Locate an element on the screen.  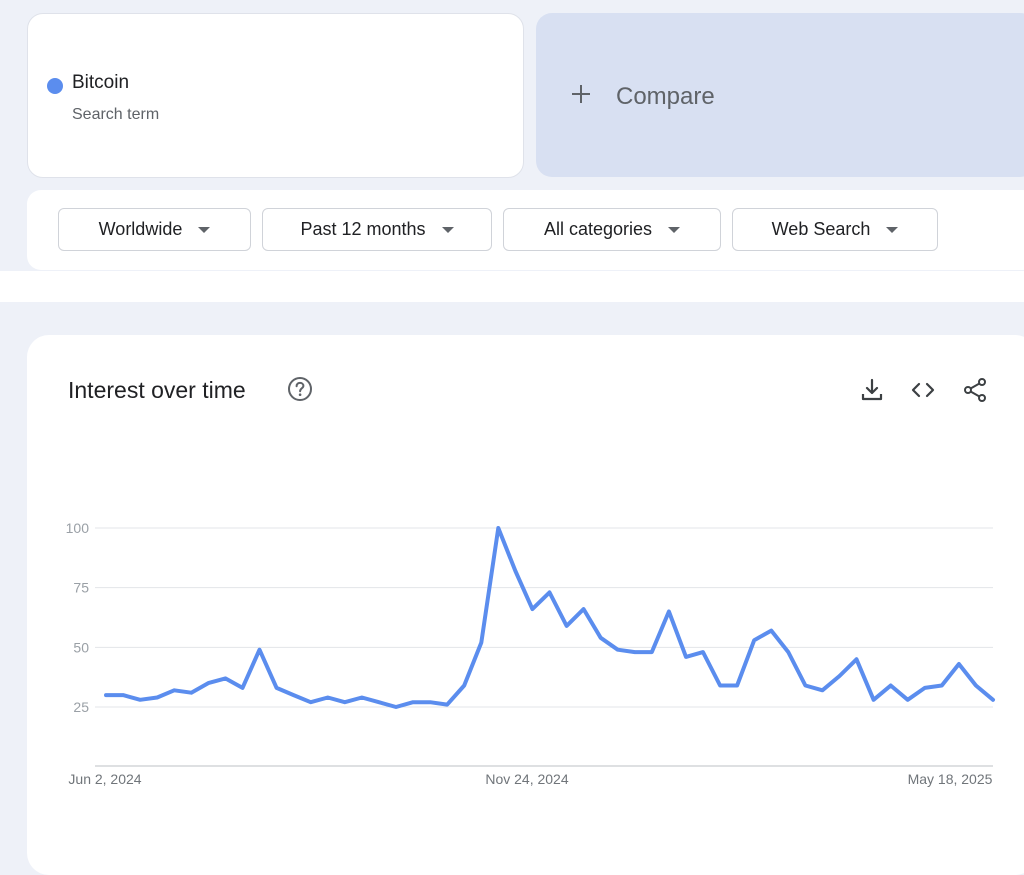
help-icon is located at coordinates (300, 389).